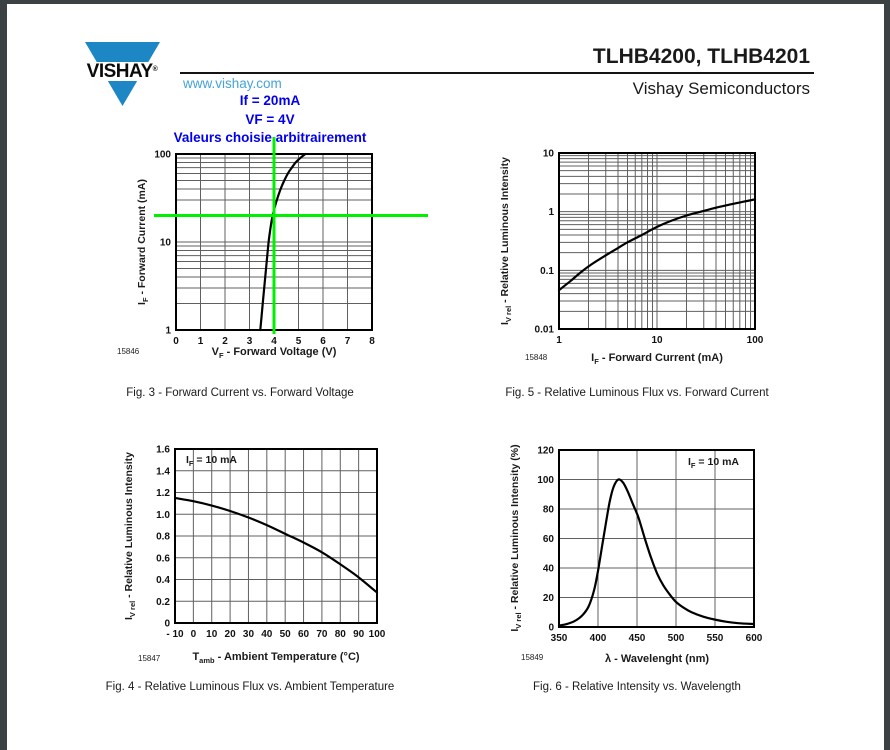 The image size is (890, 750). Describe the element at coordinates (547, 271) in the screenshot. I see `svg-text: 0.1` at that location.